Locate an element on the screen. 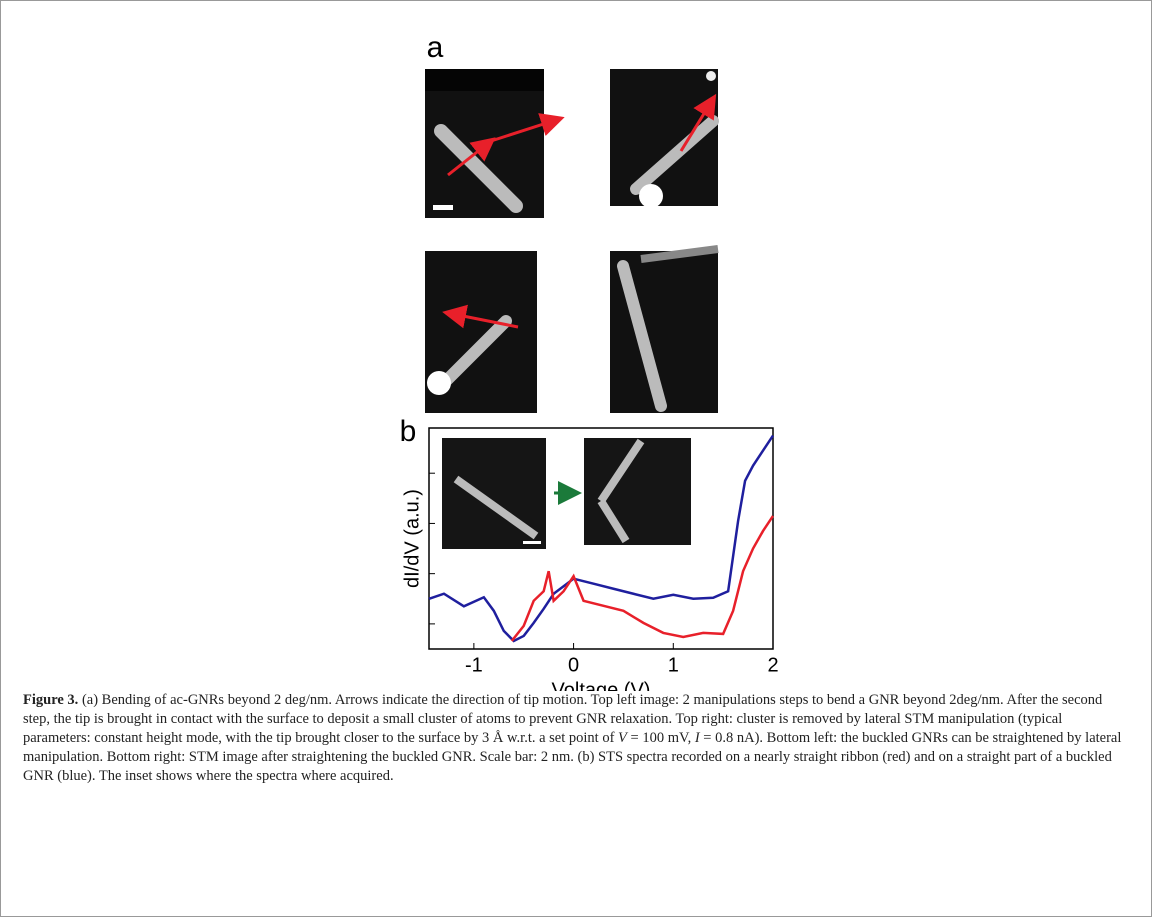  plot-frame is located at coordinates (601, 538).